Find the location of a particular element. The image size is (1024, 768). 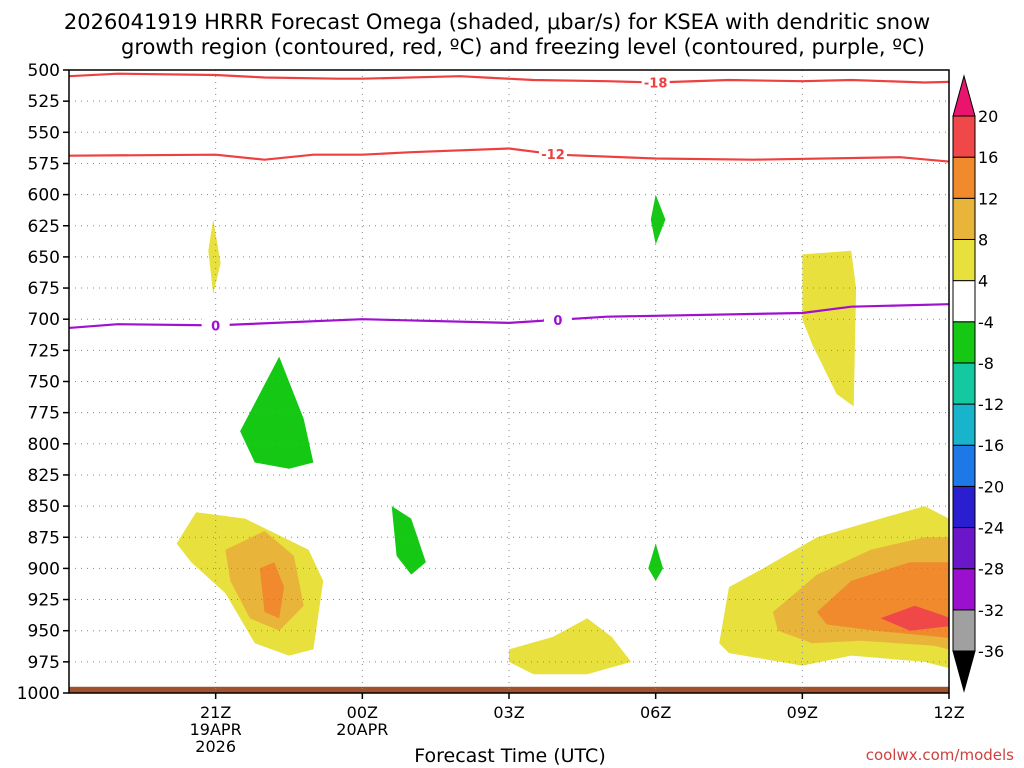

omega-region-darkorange-left-low is located at coordinates (272, 590).